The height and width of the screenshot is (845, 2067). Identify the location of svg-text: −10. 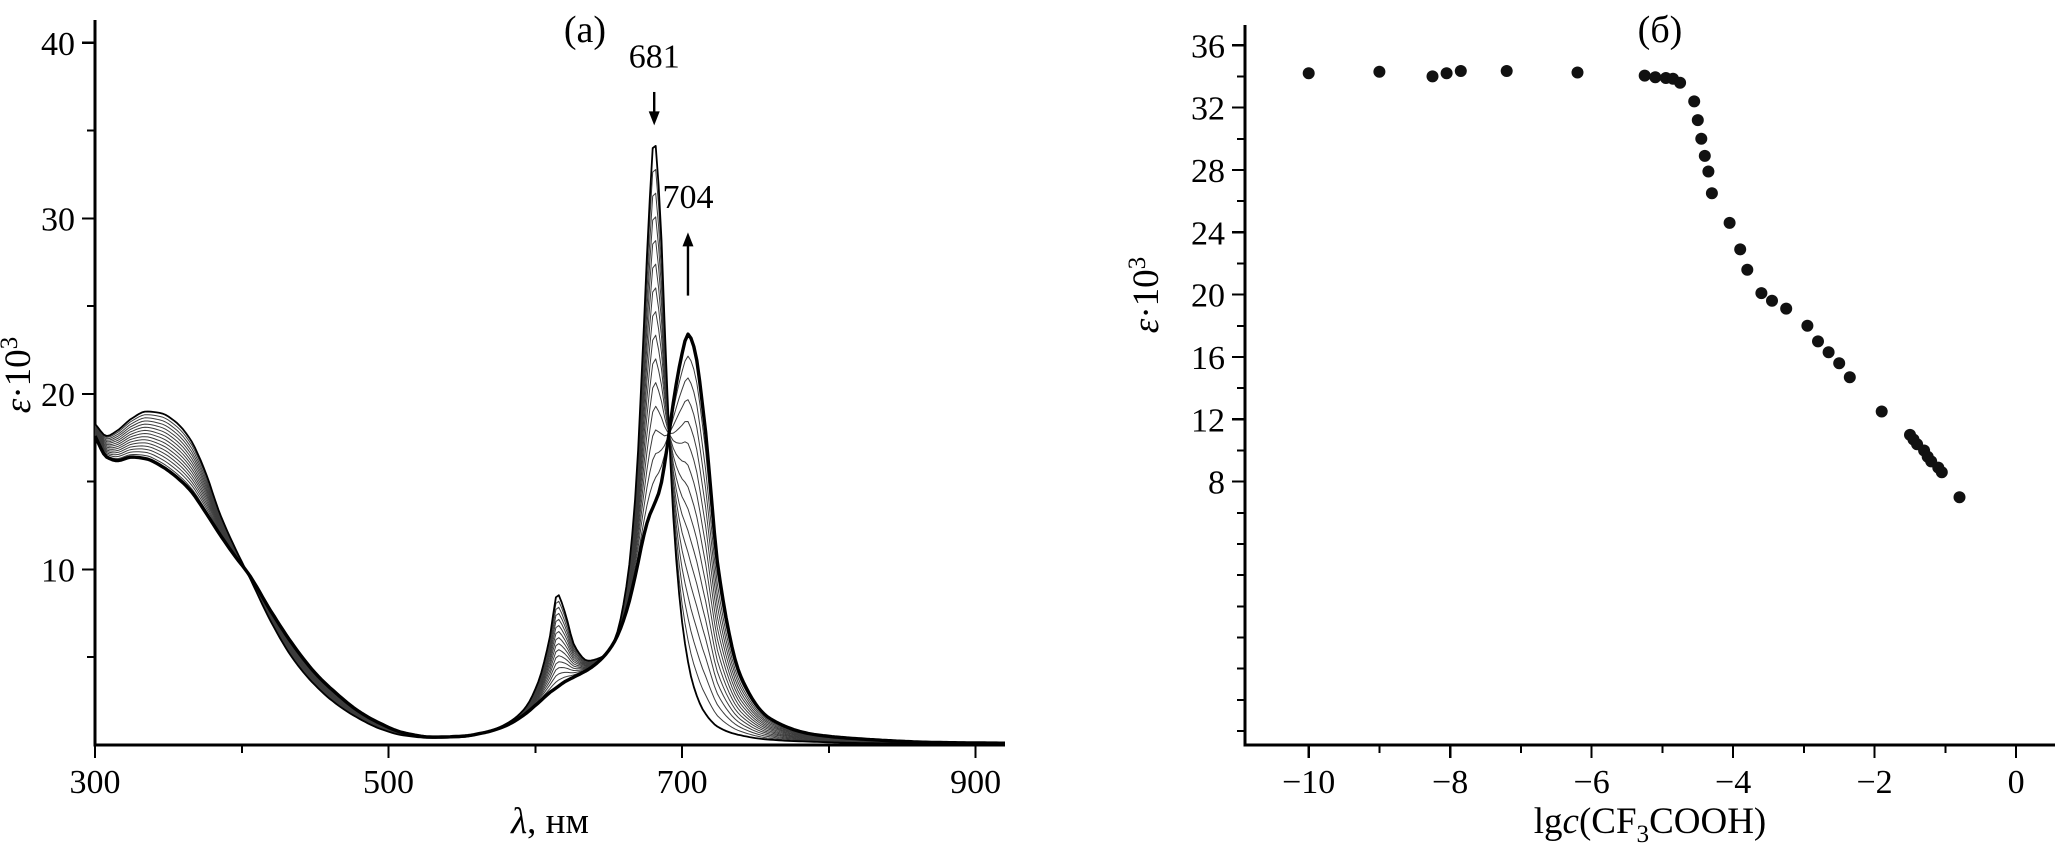
(1308, 782).